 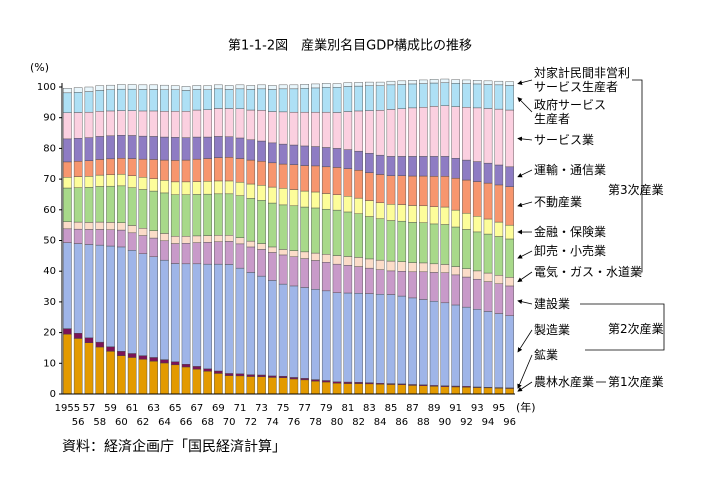 I want to click on legend-arrow, so click(x=525, y=302).